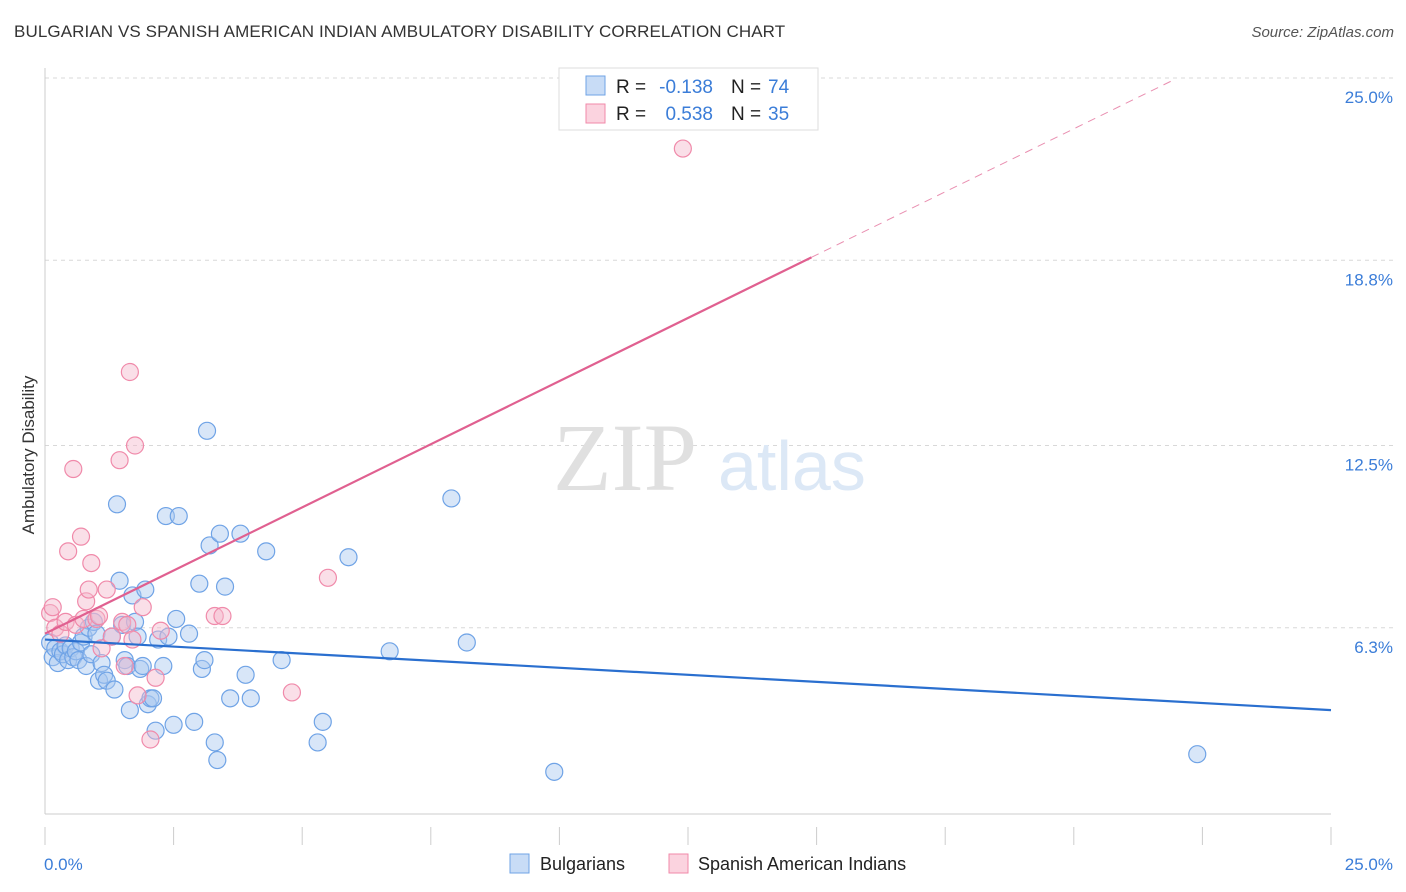 This screenshot has width=1406, height=892. I want to click on y-axis-label: Ambulatory Disability, so click(28, 454).